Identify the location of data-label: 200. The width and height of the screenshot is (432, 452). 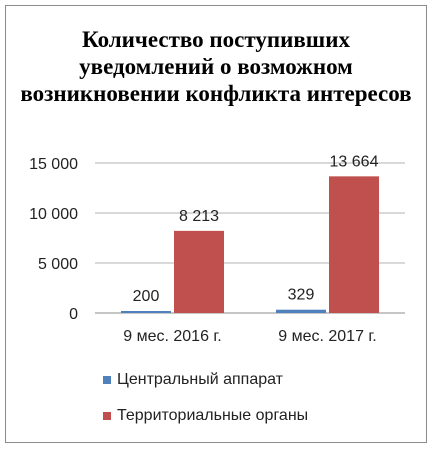
(146, 296).